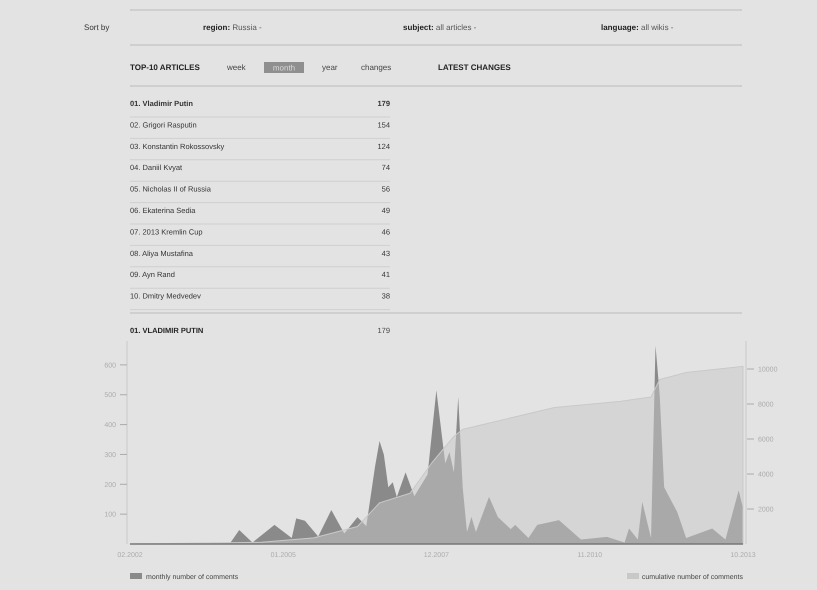  What do you see at coordinates (284, 68) in the screenshot?
I see `text: month` at bounding box center [284, 68].